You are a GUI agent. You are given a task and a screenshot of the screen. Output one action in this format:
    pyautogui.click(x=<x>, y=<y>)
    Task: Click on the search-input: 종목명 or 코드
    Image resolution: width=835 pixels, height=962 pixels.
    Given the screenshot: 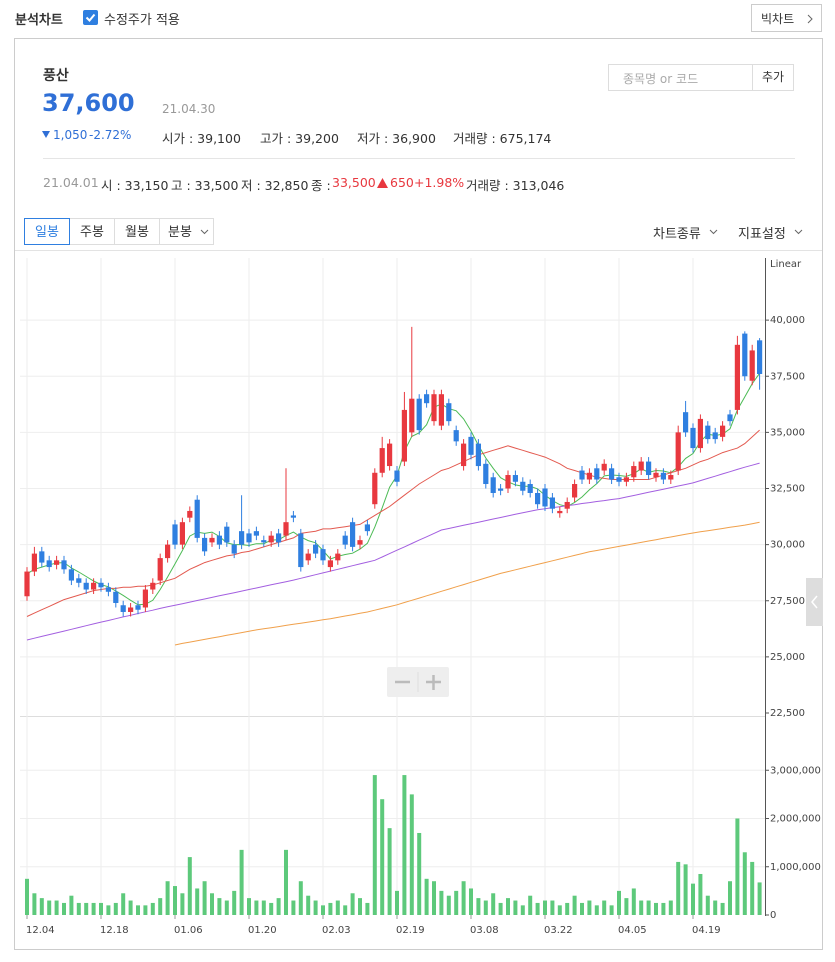 What is the action you would take?
    pyautogui.click(x=680, y=77)
    